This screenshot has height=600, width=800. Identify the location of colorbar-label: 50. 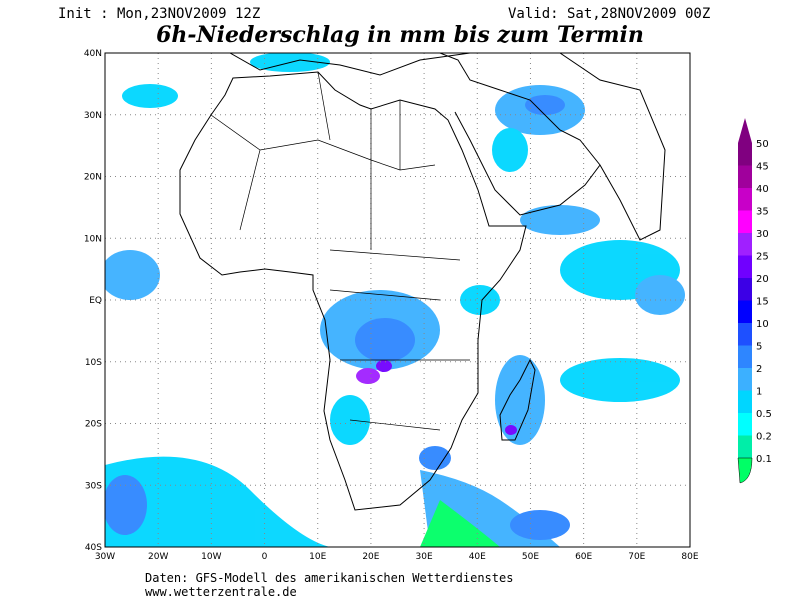
(762, 144).